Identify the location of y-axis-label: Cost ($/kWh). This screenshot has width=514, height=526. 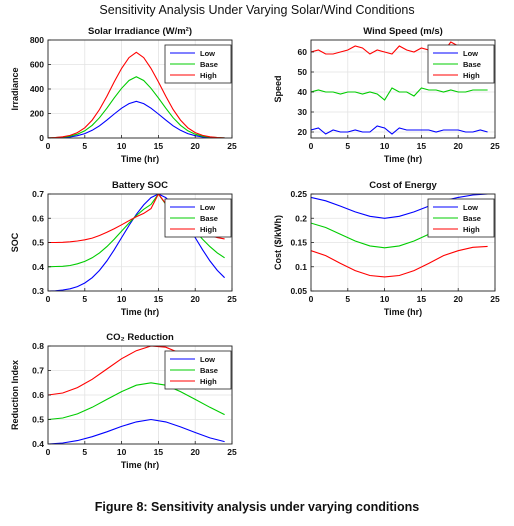
(278, 242).